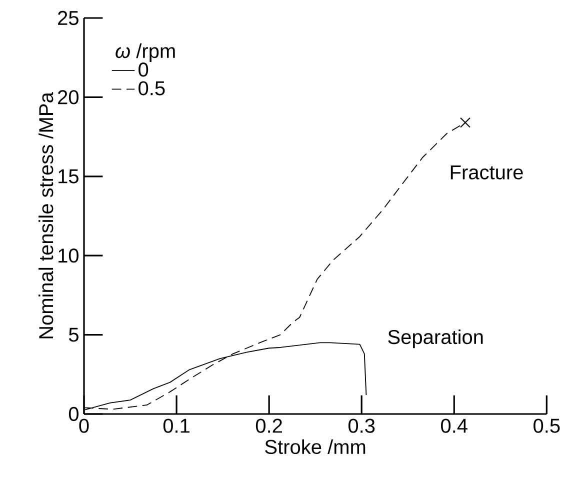  Describe the element at coordinates (145, 52) in the screenshot. I see `legend-title: ω /rpm` at that location.